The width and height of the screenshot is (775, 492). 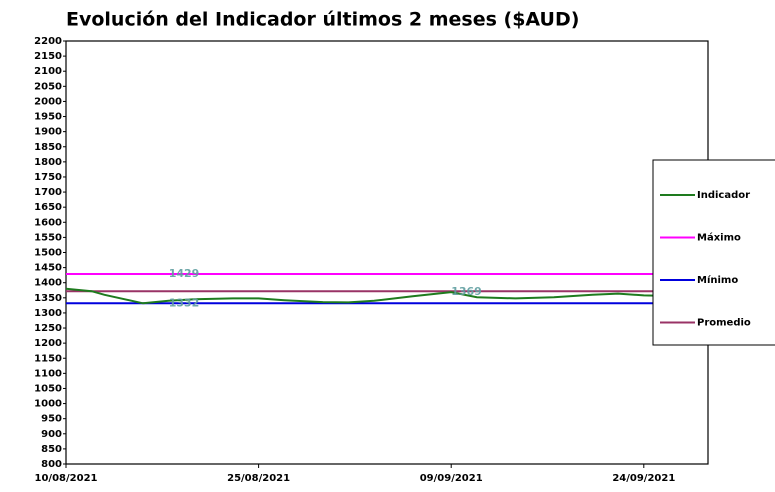 What do you see at coordinates (48, 41) in the screenshot?
I see `y-tick-label: 2200` at bounding box center [48, 41].